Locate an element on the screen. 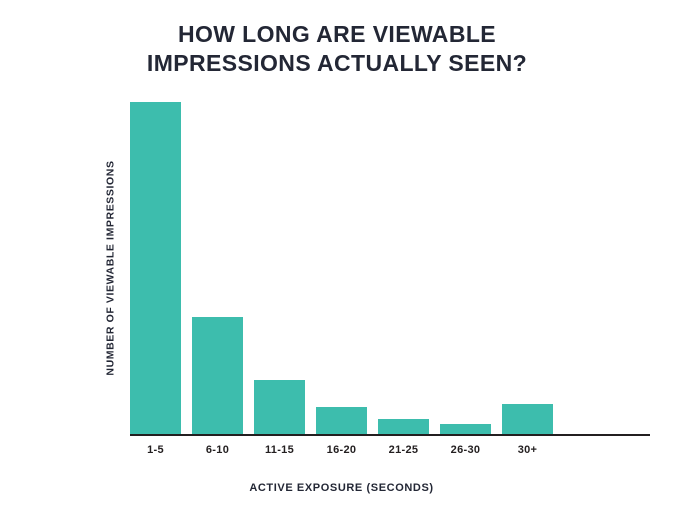 Image resolution: width=674 pixels, height=506 pixels. x-tick-label-21-25: 21-25 is located at coordinates (403, 449).